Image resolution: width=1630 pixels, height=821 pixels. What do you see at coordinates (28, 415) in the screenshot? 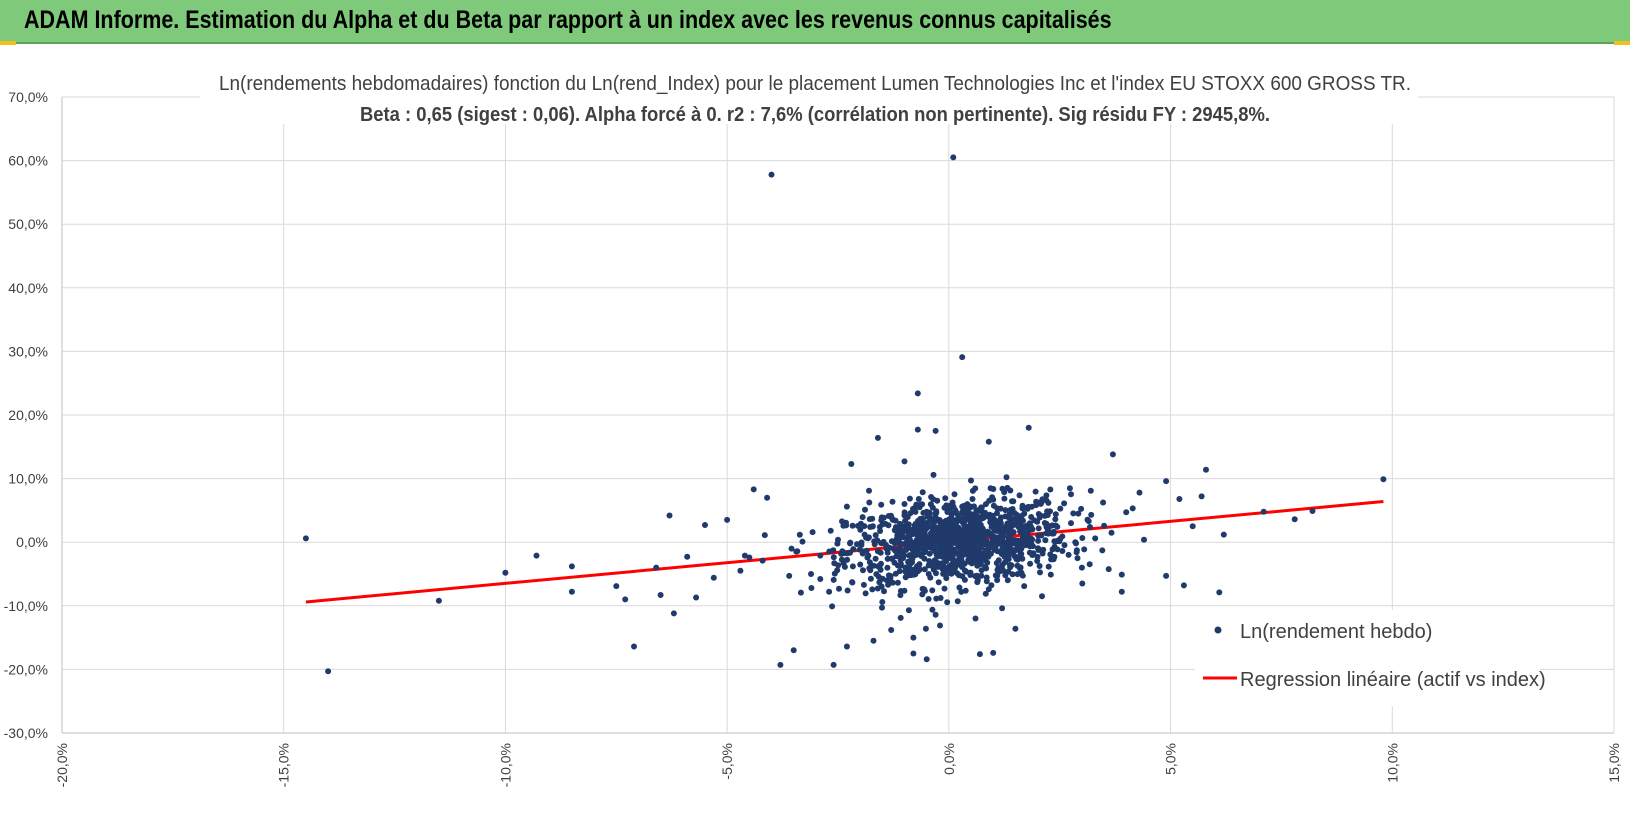
I see `y-tick-label: 20,0%` at bounding box center [28, 415].